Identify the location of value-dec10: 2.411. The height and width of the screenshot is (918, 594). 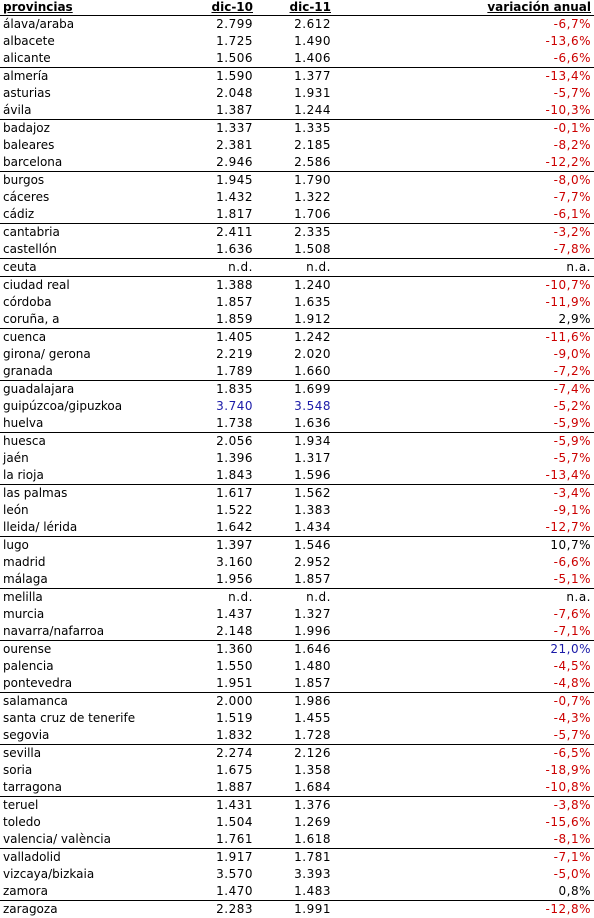
(217, 233).